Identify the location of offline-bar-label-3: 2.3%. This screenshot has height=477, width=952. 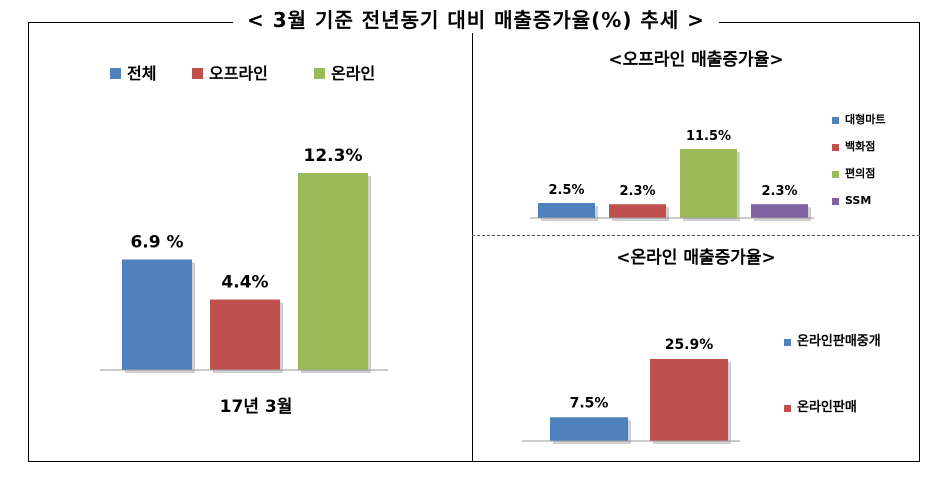
(779, 191).